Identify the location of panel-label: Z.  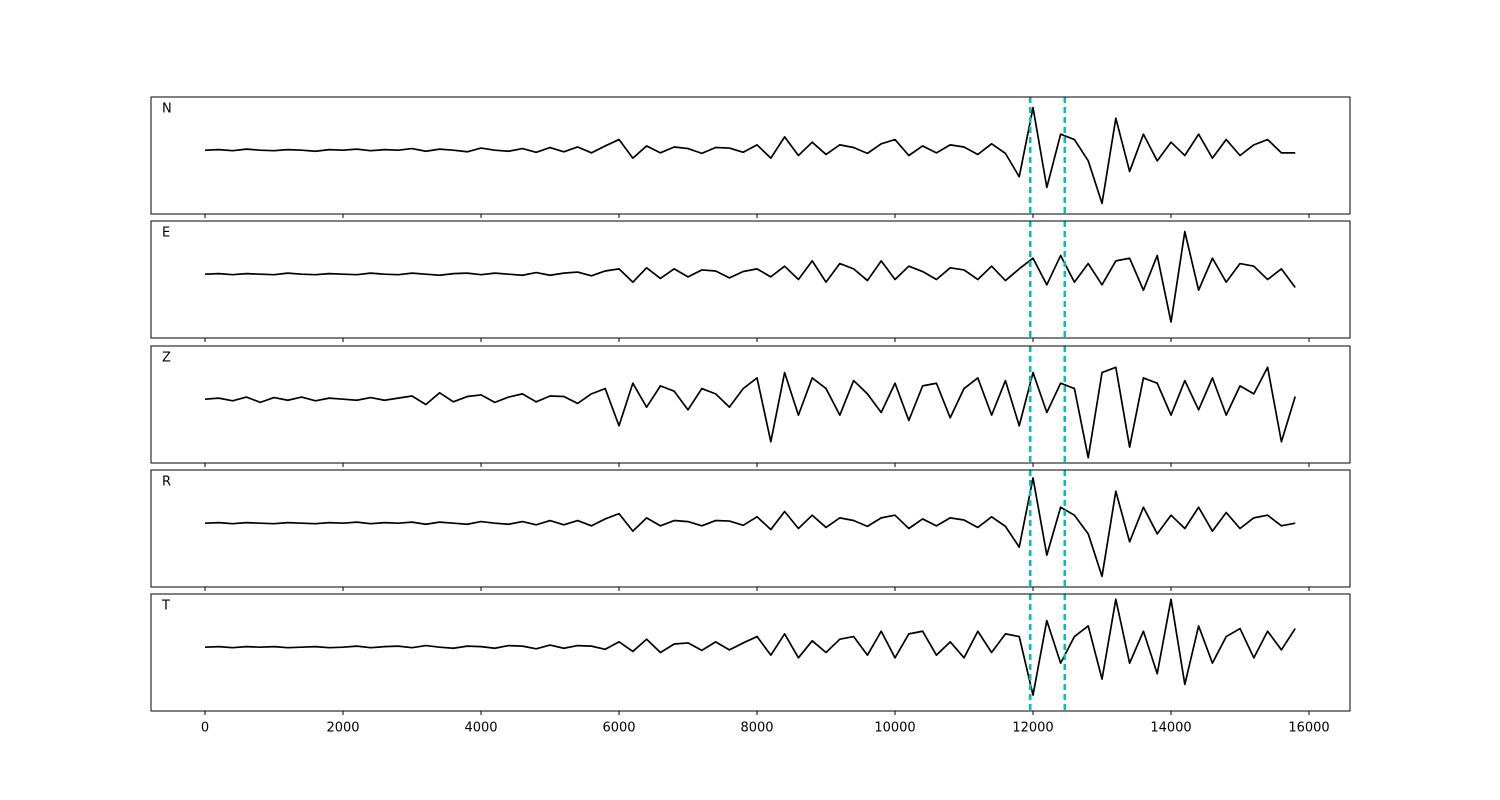
(166, 358).